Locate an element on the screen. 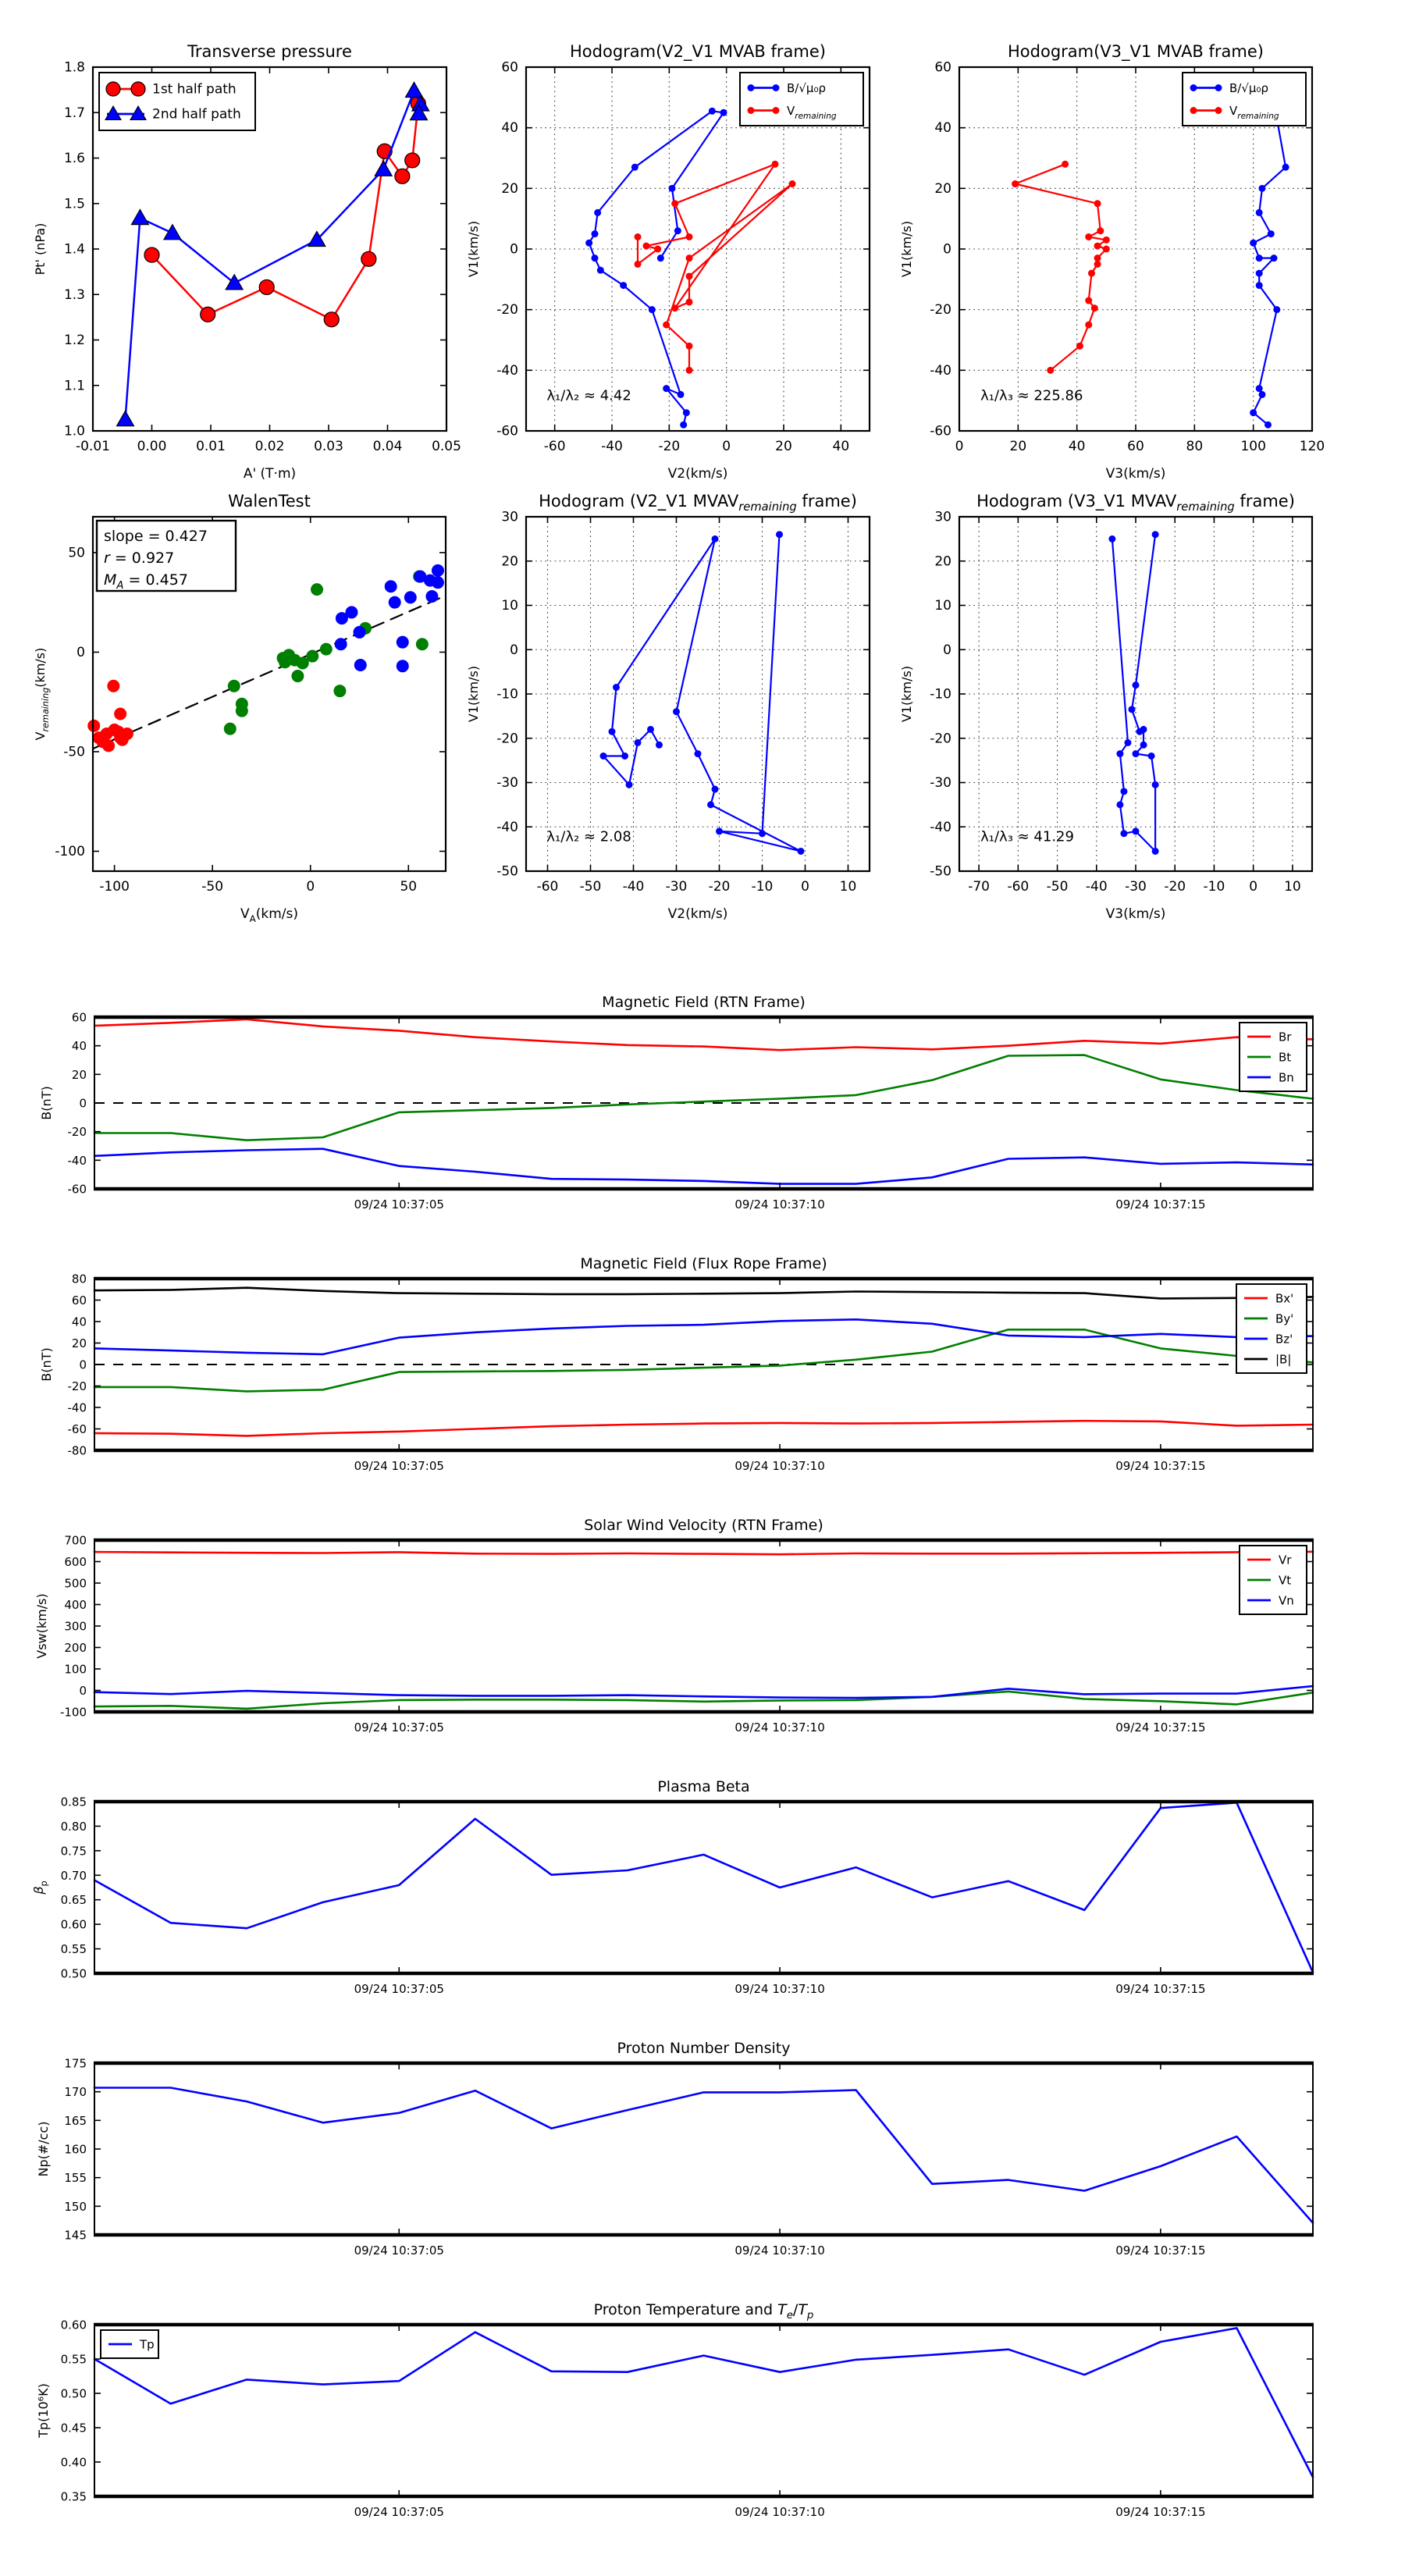 The image size is (1405, 2576). legend-label: Vt is located at coordinates (1285, 1581).